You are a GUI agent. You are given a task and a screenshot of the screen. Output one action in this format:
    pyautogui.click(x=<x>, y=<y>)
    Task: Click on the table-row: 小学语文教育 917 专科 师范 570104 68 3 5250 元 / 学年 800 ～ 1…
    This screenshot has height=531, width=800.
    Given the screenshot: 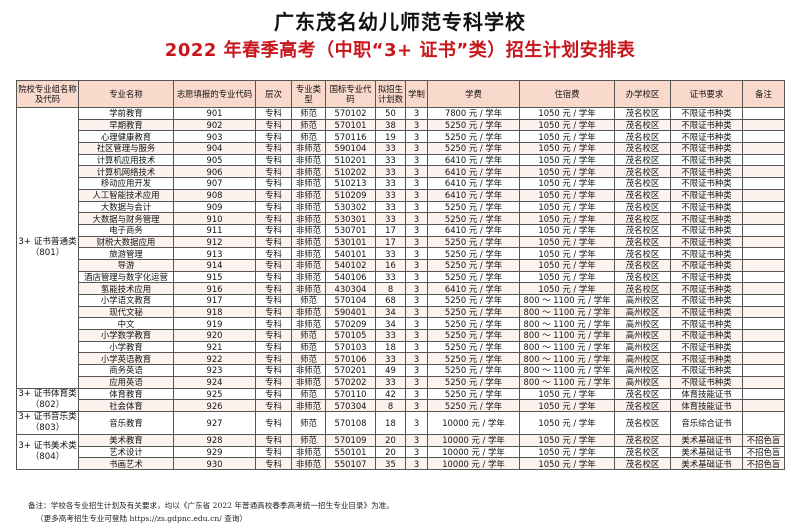 What is the action you would take?
    pyautogui.click(x=401, y=300)
    